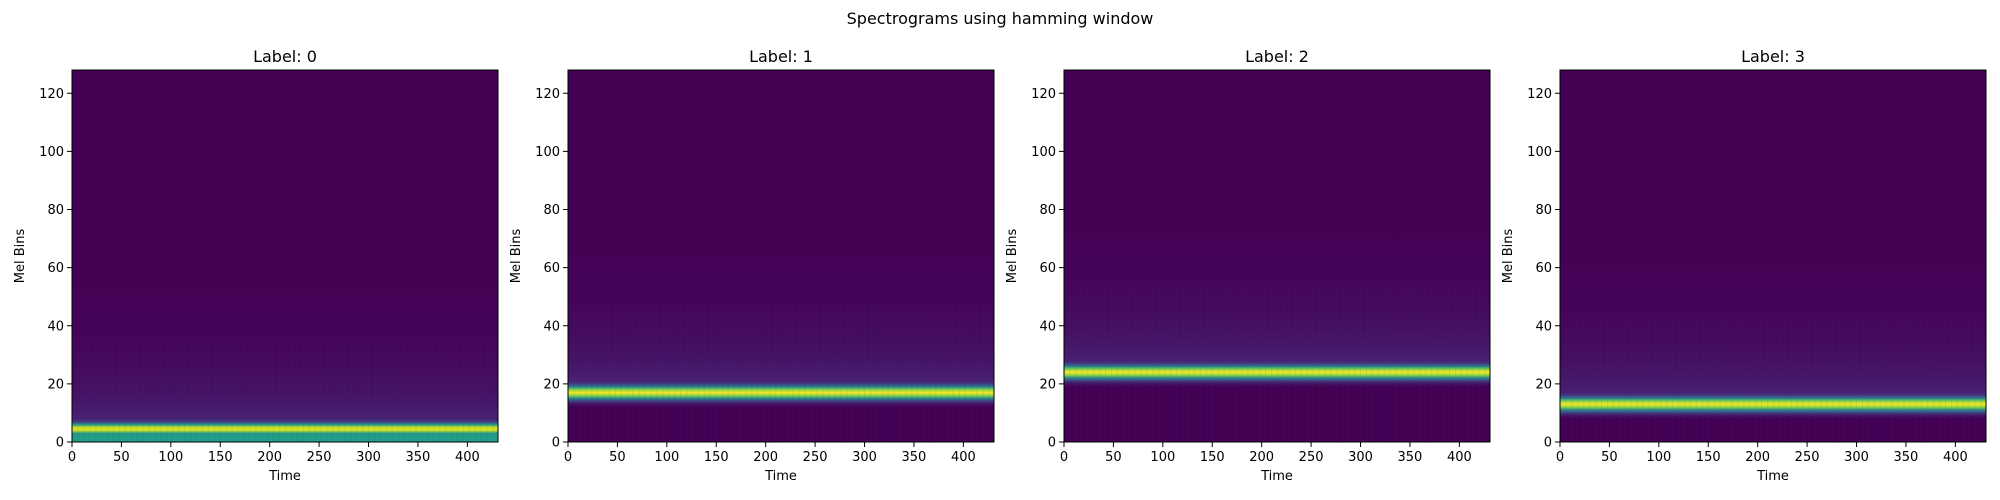 The width and height of the screenshot is (2000, 500). Describe the element at coordinates (1277, 56) in the screenshot. I see `subplot-title: Label: 2` at that location.